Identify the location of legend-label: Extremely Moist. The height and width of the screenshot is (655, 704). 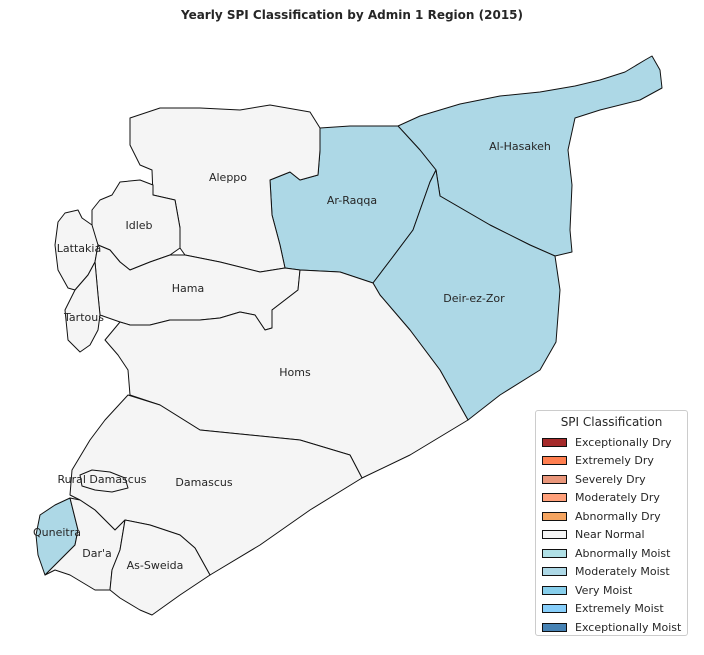
(619, 609).